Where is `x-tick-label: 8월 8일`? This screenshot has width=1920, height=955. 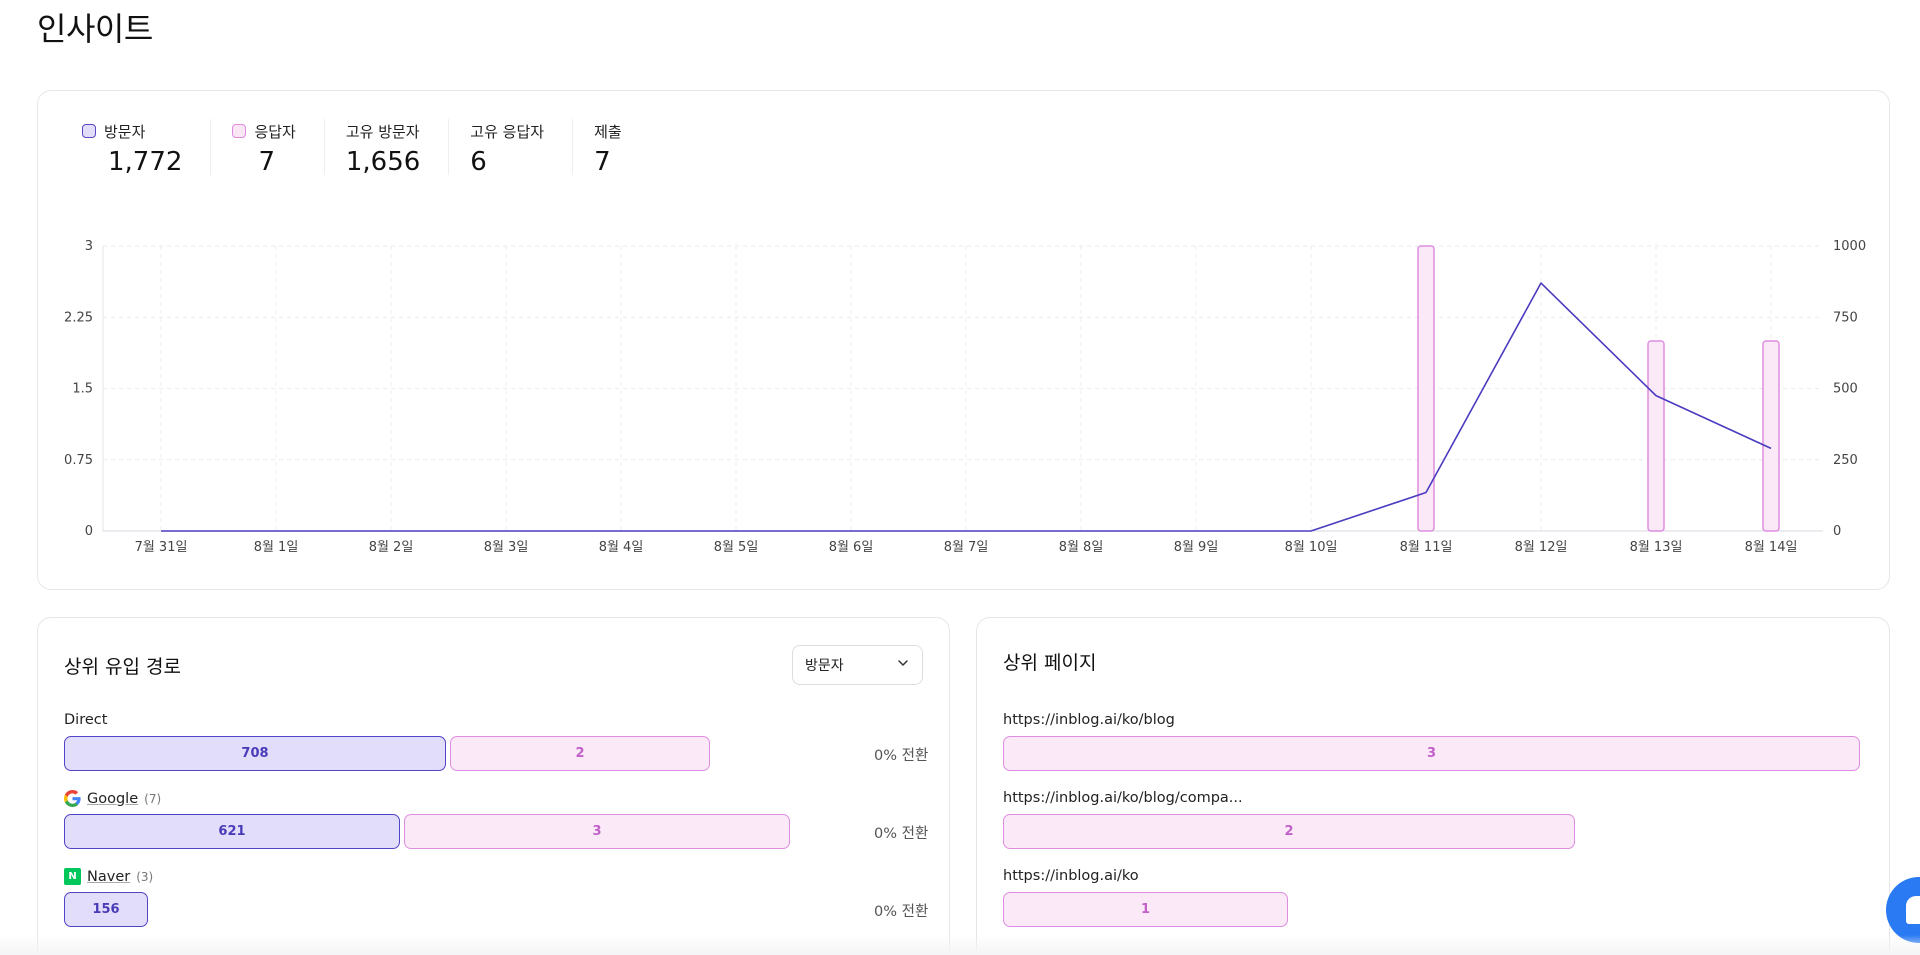 x-tick-label: 8월 8일 is located at coordinates (1081, 547).